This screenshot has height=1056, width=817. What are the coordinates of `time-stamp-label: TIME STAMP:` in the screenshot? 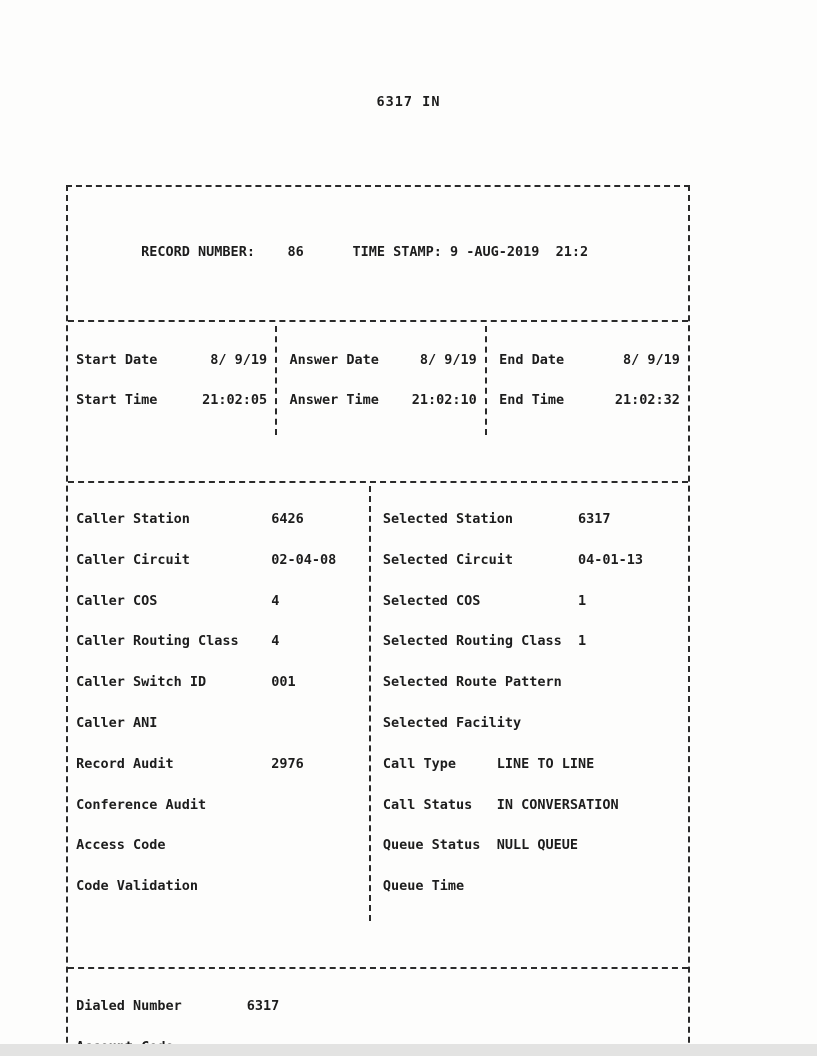 It's located at (397, 252).